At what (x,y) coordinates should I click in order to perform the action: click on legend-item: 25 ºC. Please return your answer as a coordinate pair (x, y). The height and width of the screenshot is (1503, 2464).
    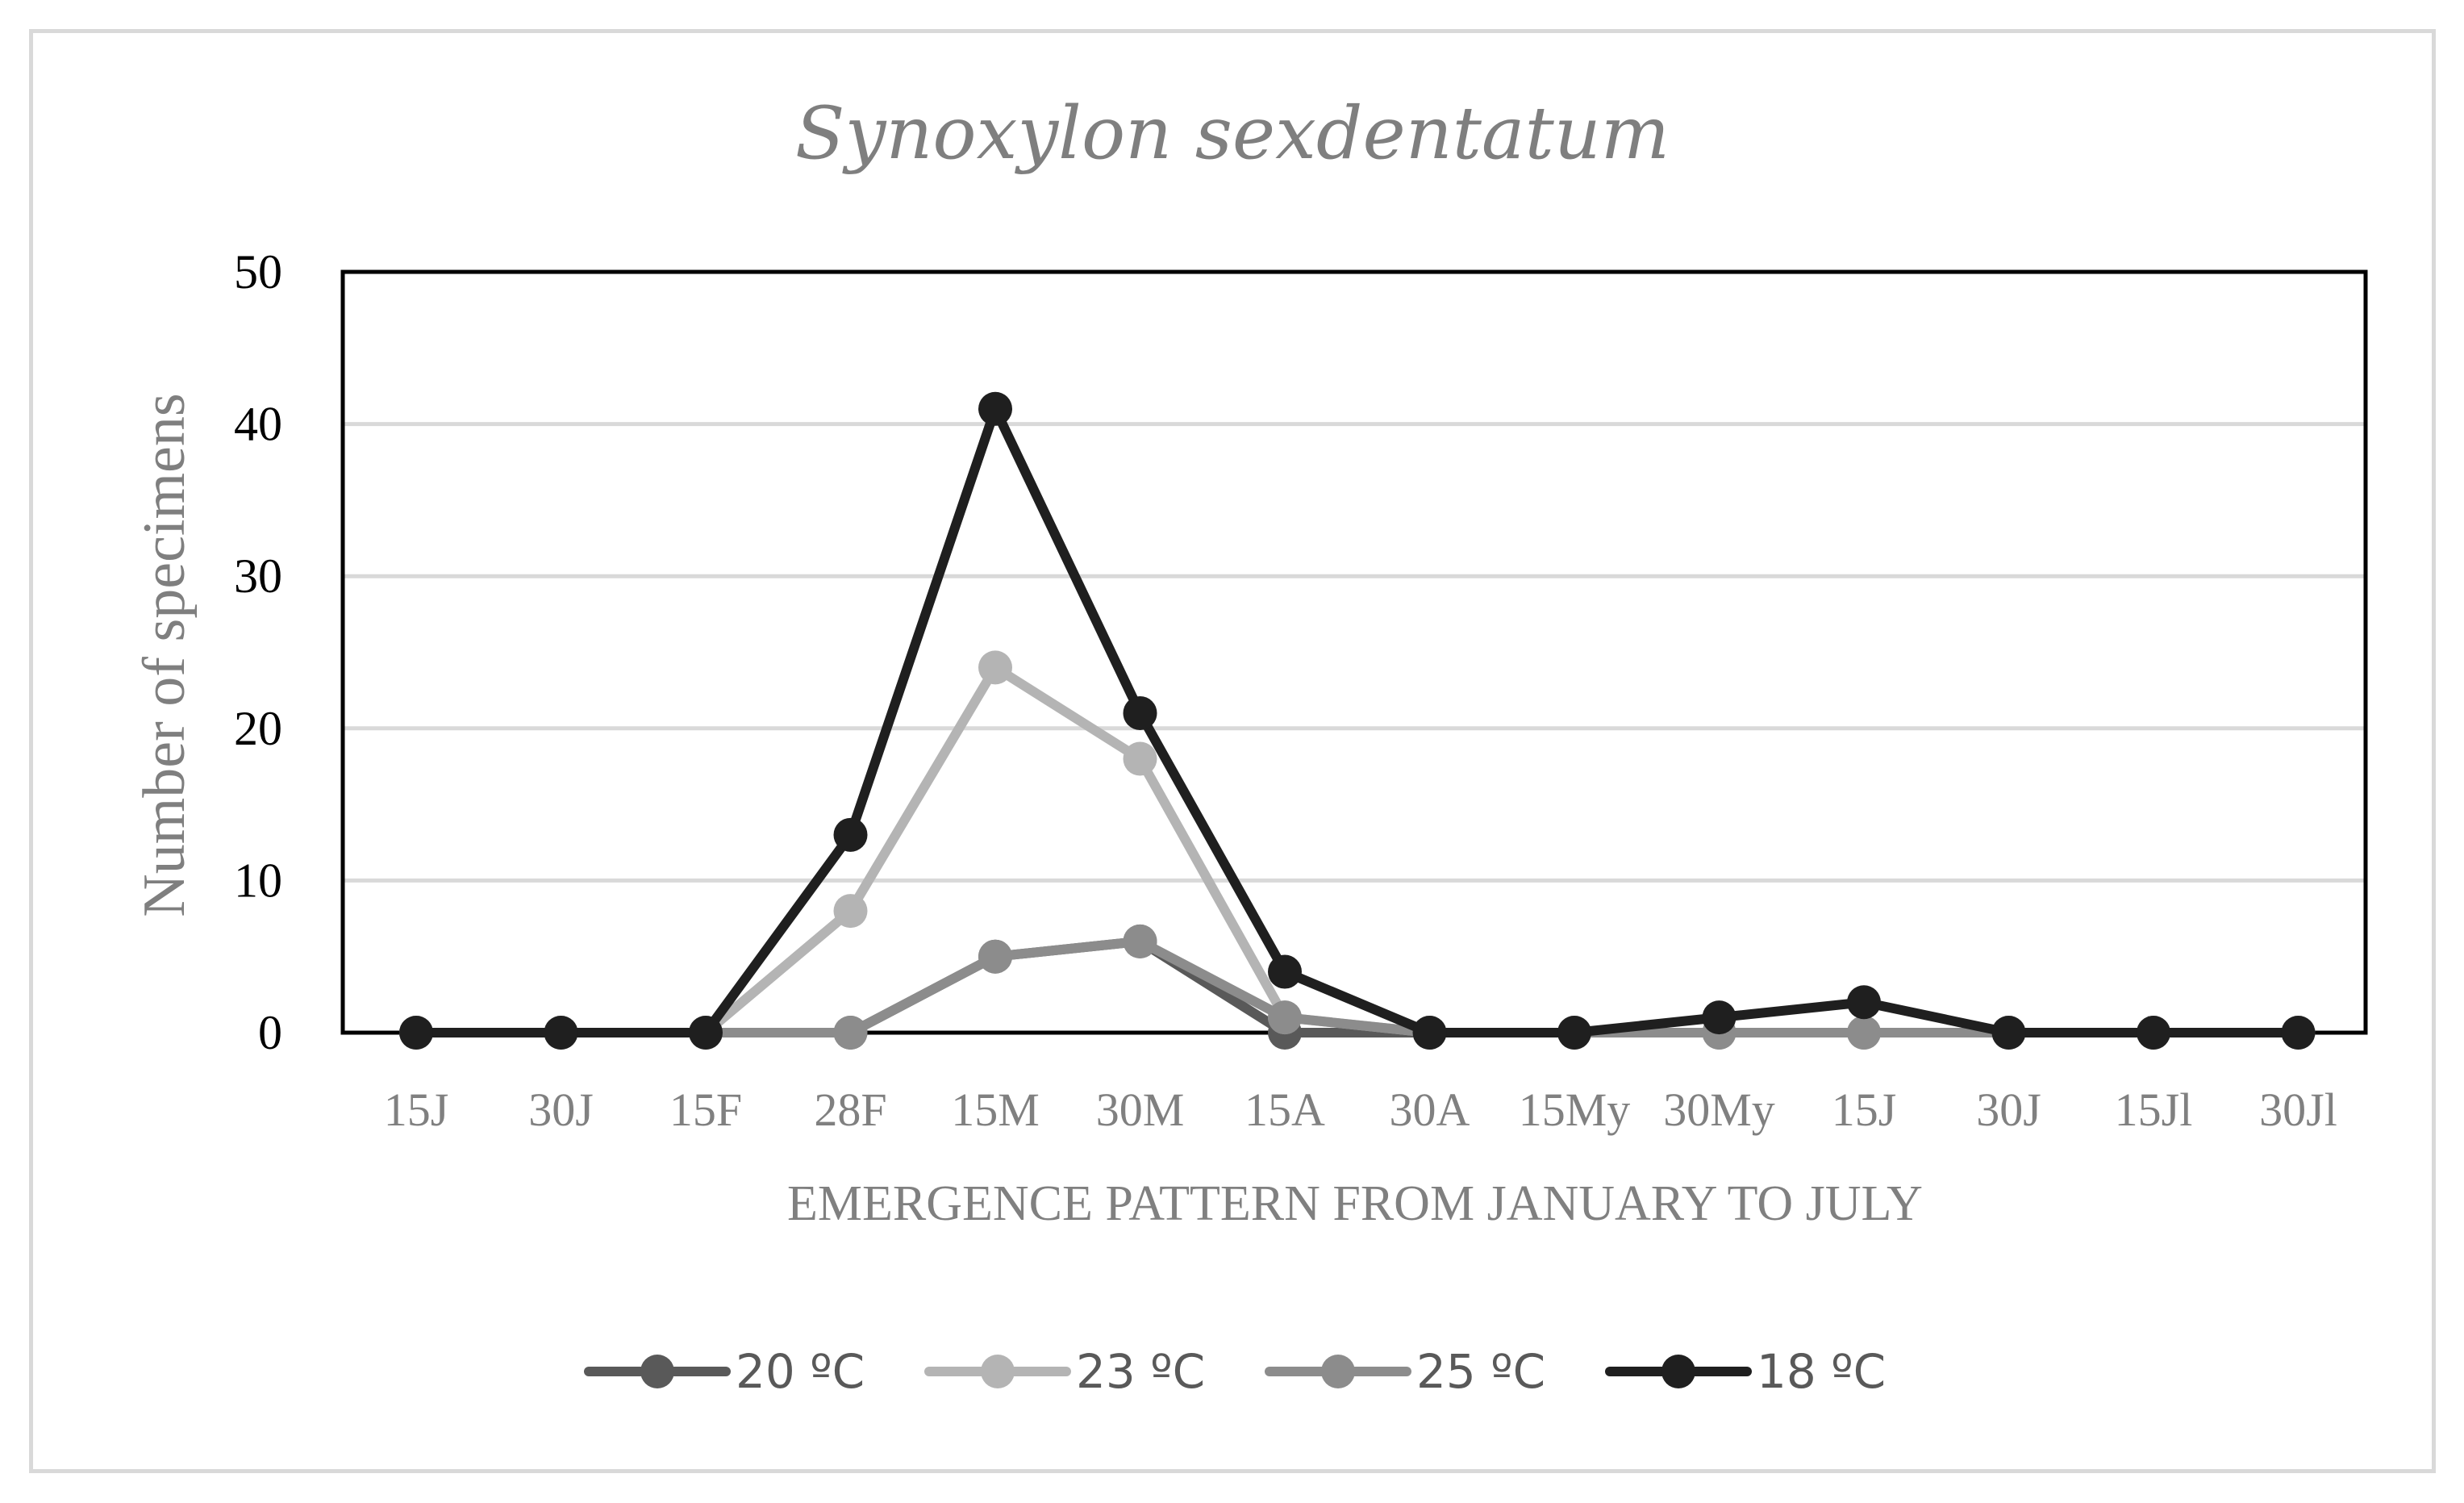
    Looking at the image, I should click on (1405, 1371).